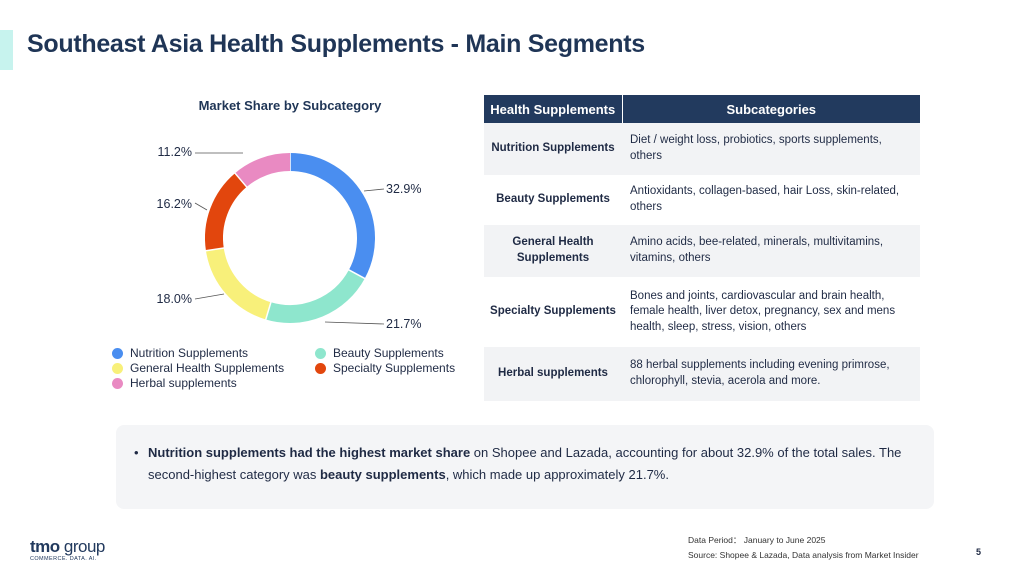 The height and width of the screenshot is (576, 1024). Describe the element at coordinates (183, 383) in the screenshot. I see `legend-label-herbal: Herbal supplements` at that location.